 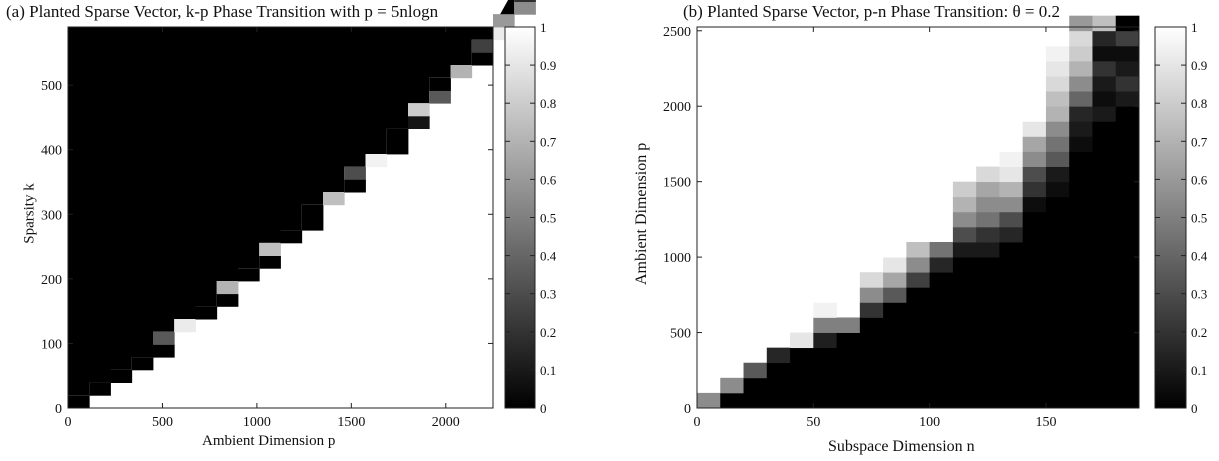 I want to click on y-tick-label: 100, so click(x=51, y=344).